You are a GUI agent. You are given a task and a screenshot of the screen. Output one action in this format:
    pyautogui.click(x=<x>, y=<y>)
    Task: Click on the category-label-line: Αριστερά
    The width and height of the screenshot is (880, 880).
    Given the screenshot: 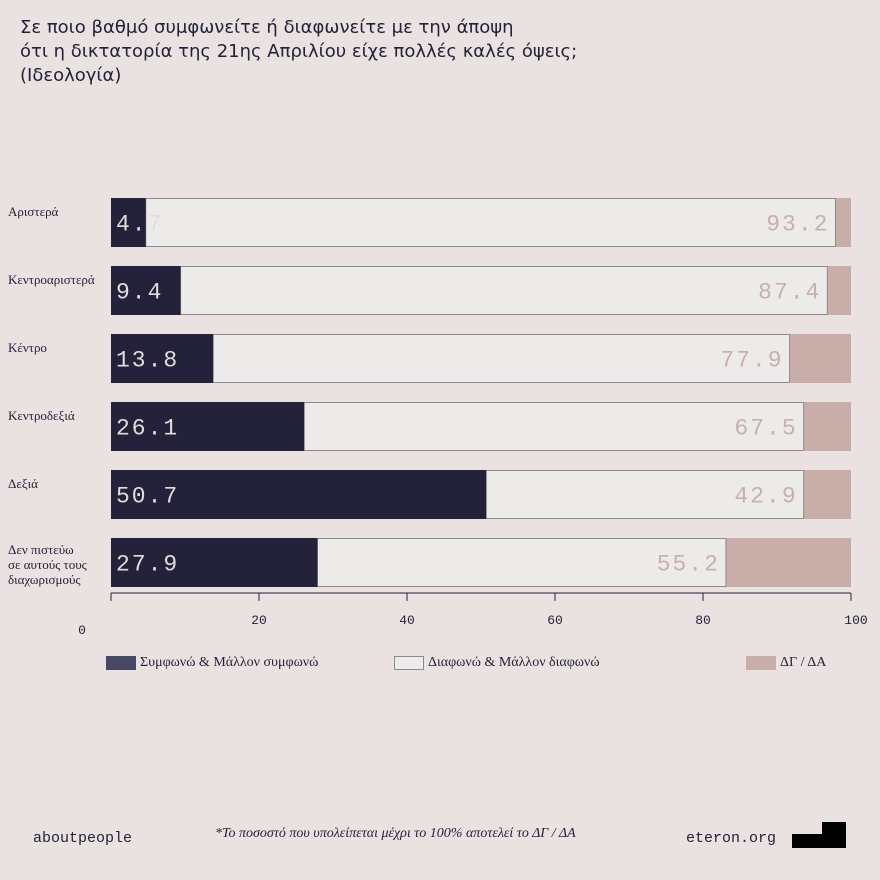 What is the action you would take?
    pyautogui.click(x=33, y=211)
    